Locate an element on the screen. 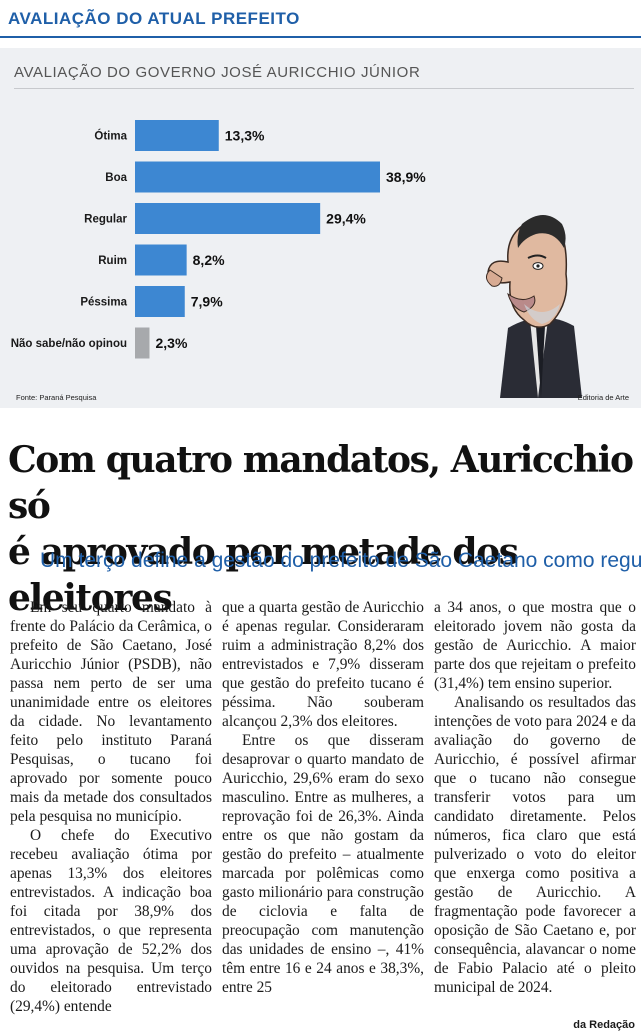  section-title: AVALIAÇÃO DO ATUAL PREFEITO is located at coordinates (154, 18).